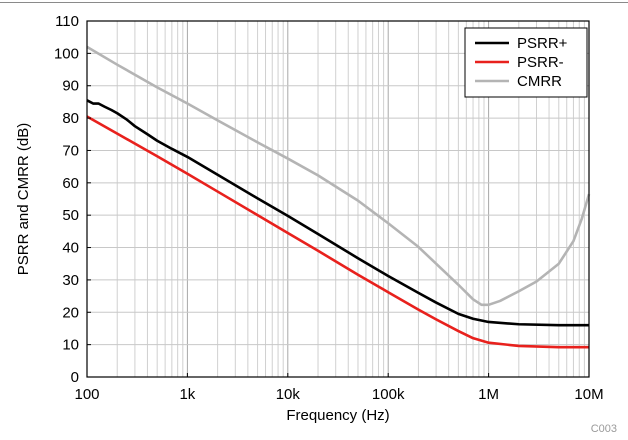 The width and height of the screenshot is (628, 440). I want to click on y-axis-title: PSRR and CMRR (dB), so click(23, 199).